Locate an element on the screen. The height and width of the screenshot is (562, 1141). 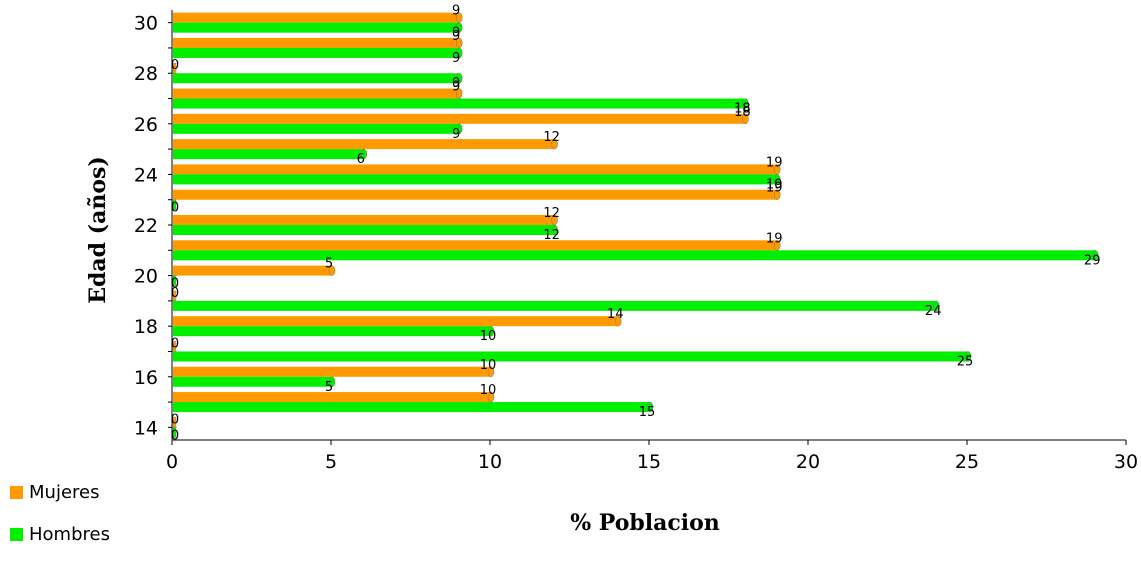
y-tick-label: 24 is located at coordinates (146, 175).